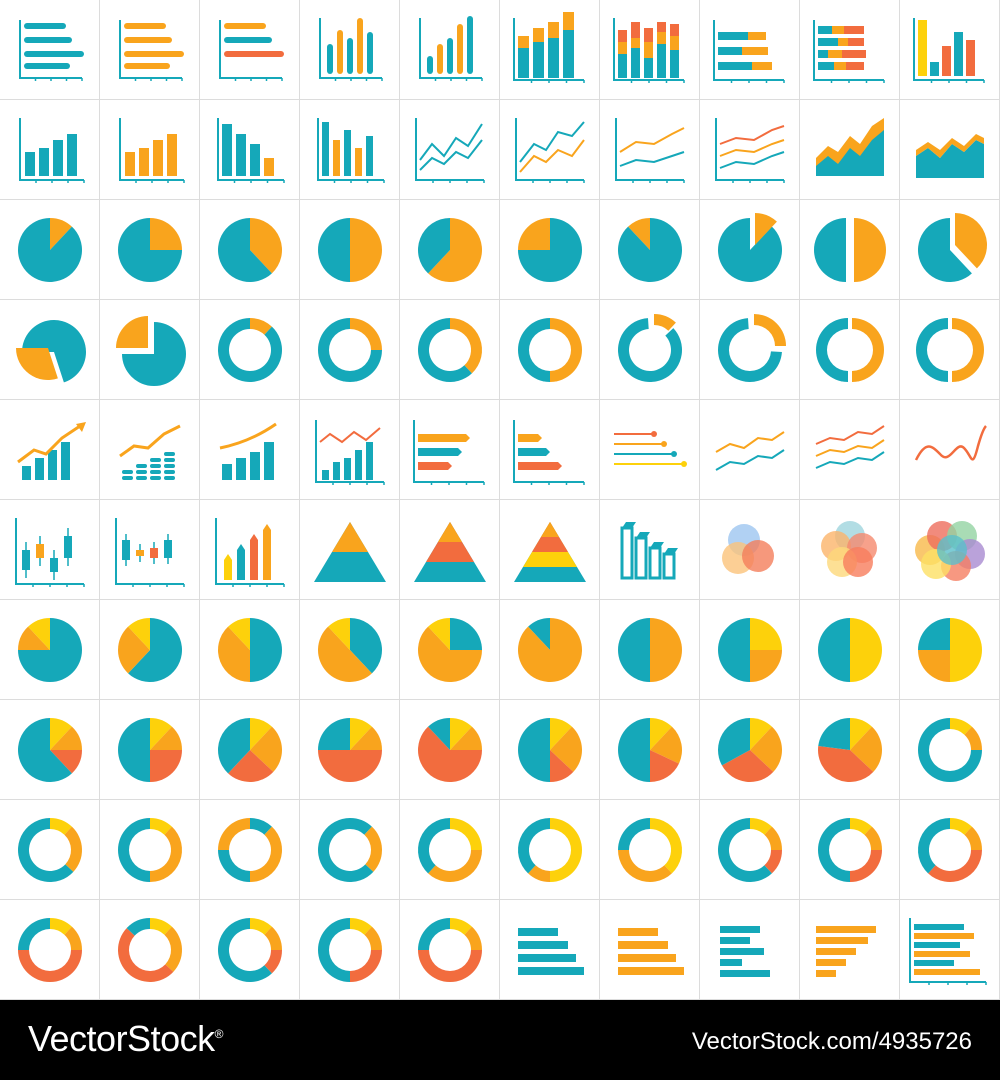  I want to click on area-chart-icon, so click(950, 150).